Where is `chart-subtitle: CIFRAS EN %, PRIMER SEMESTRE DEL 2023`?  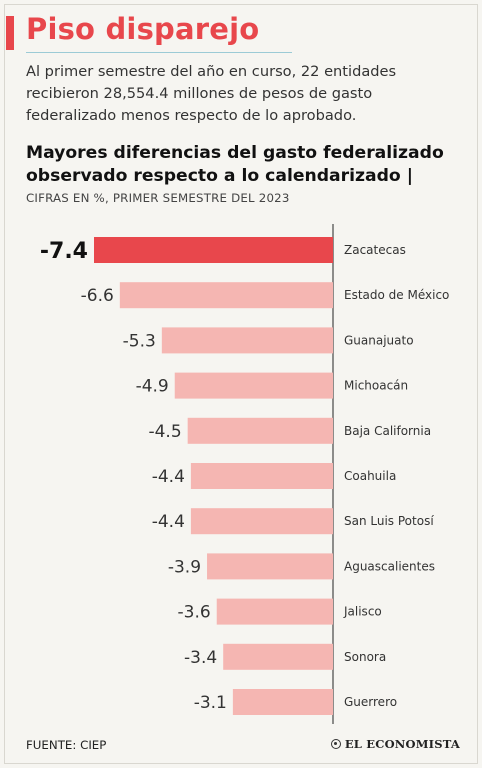 chart-subtitle: CIFRAS EN %, PRIMER SEMESTRE DEL 2023 is located at coordinates (158, 198).